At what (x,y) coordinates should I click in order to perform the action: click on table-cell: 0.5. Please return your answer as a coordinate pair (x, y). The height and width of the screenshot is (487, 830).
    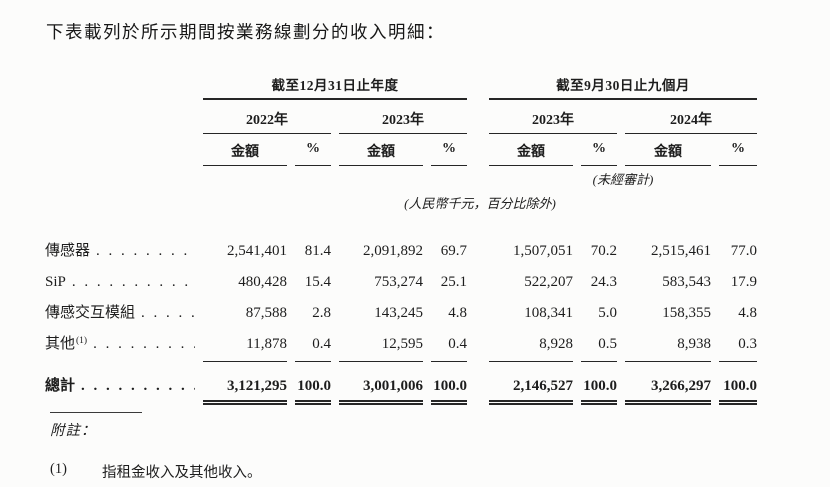
    Looking at the image, I should click on (599, 345).